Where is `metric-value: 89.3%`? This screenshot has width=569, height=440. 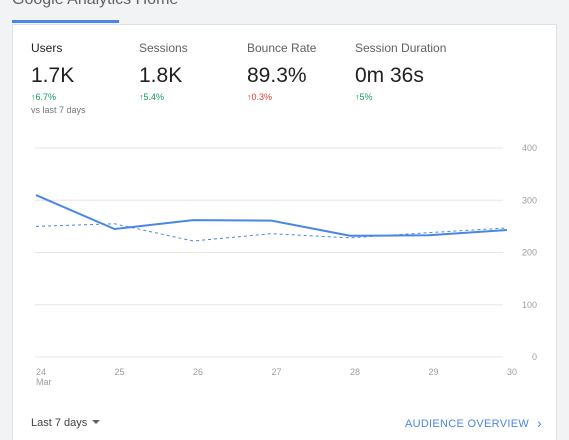
metric-value: 89.3% is located at coordinates (277, 75).